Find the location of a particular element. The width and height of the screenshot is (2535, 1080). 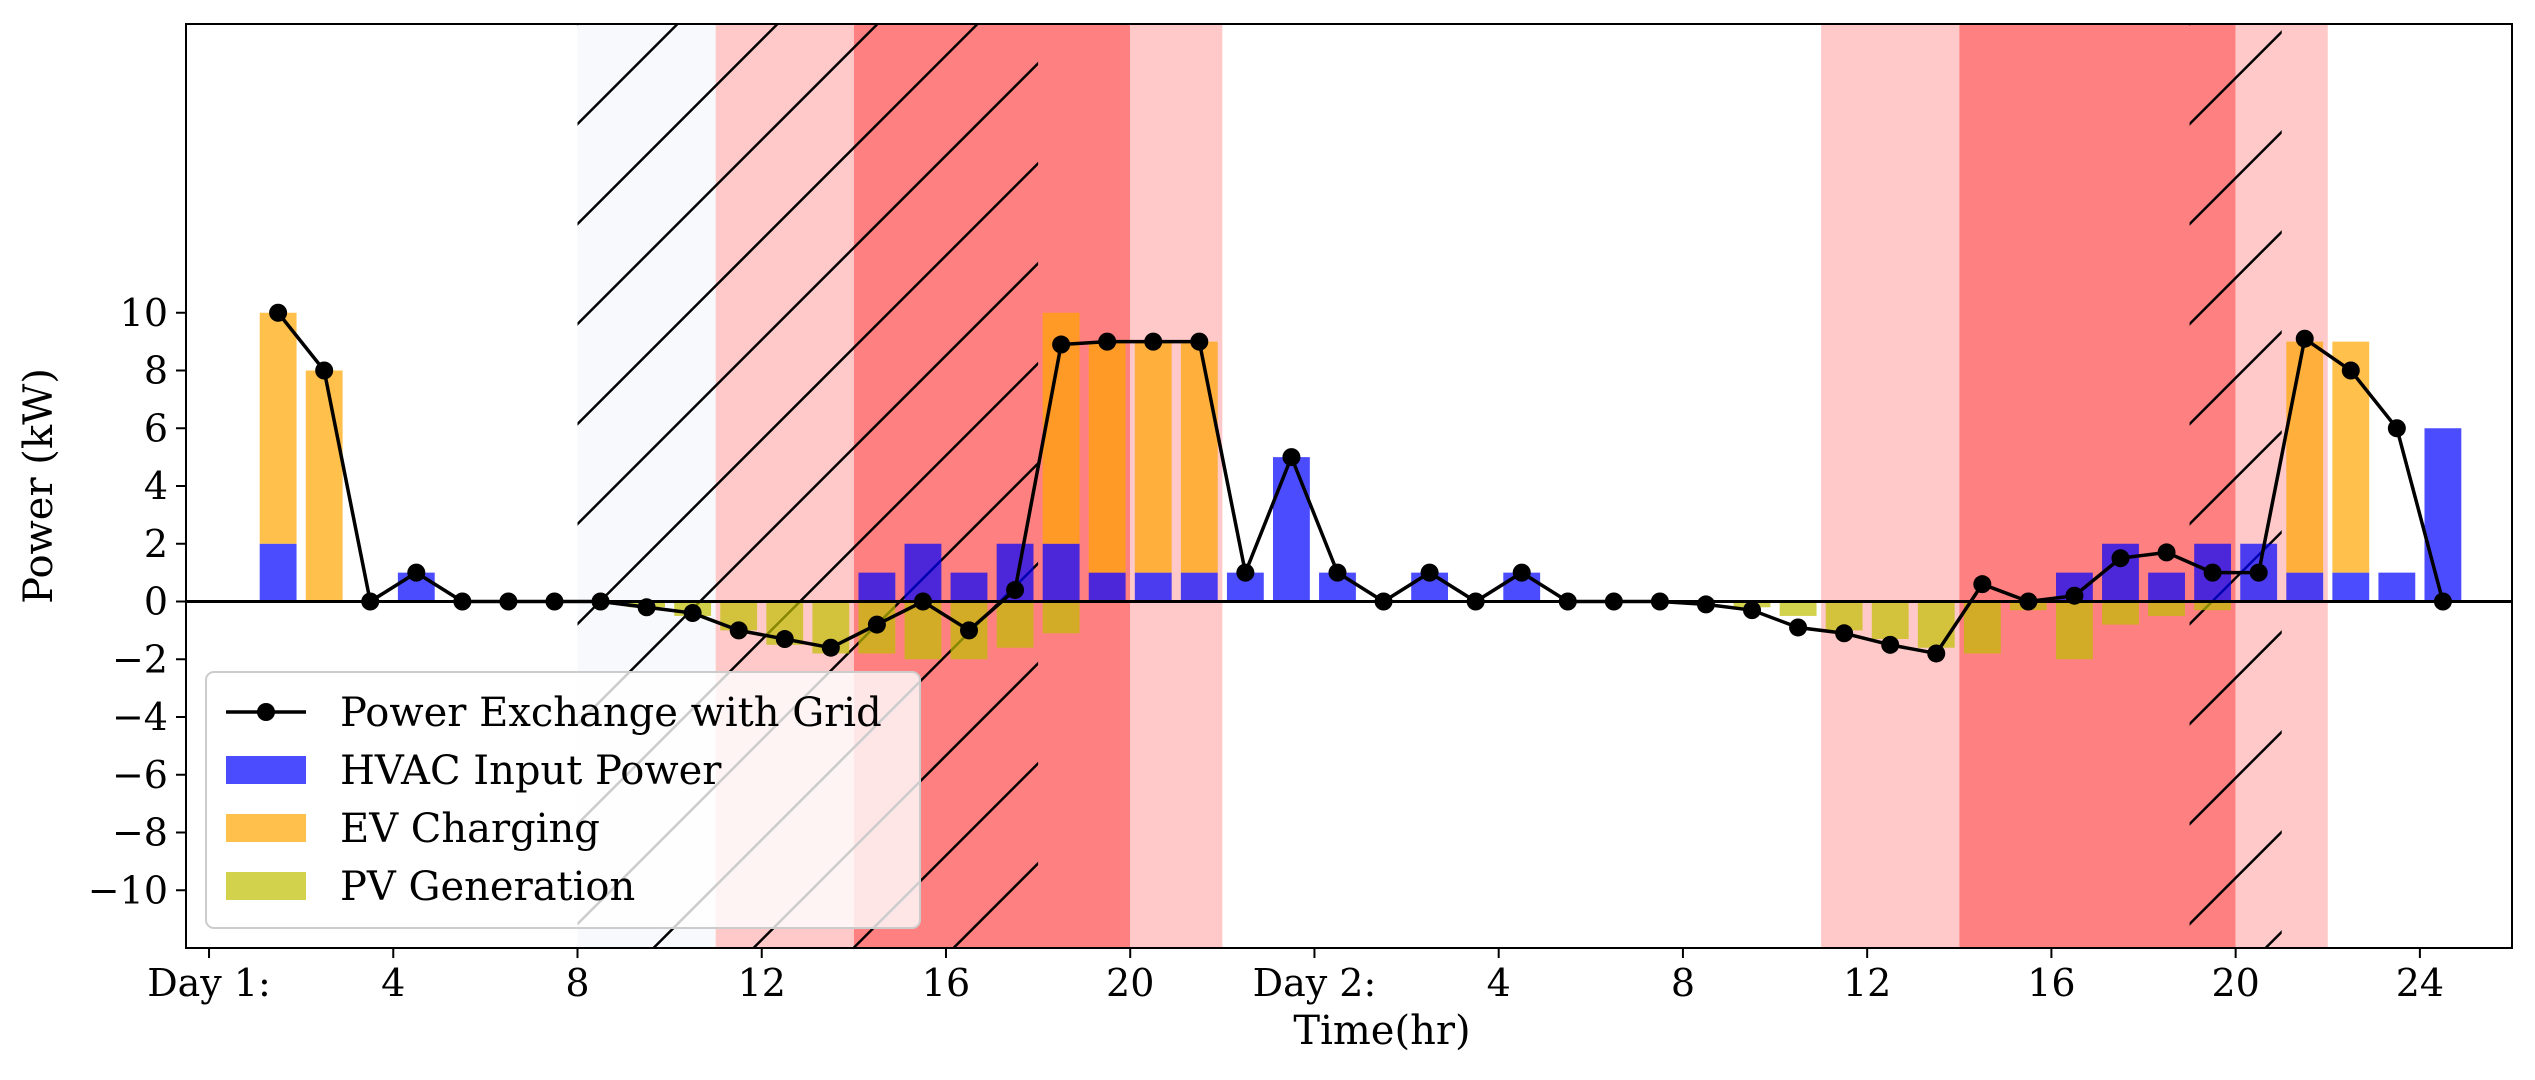

hatch-region is located at coordinates (2235, 486).